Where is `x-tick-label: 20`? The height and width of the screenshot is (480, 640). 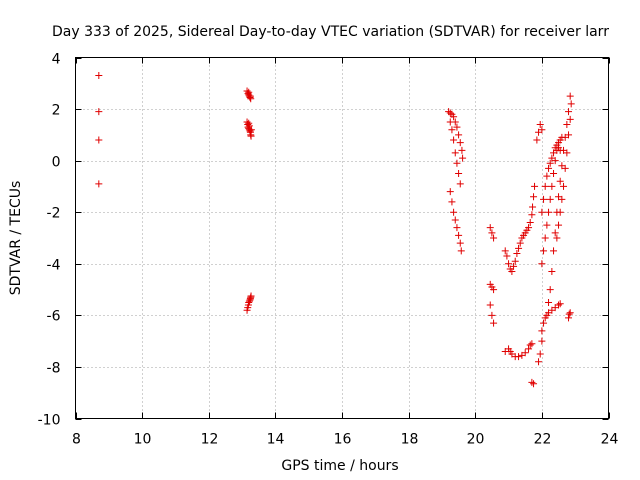 x-tick-label: 20 is located at coordinates (476, 440).